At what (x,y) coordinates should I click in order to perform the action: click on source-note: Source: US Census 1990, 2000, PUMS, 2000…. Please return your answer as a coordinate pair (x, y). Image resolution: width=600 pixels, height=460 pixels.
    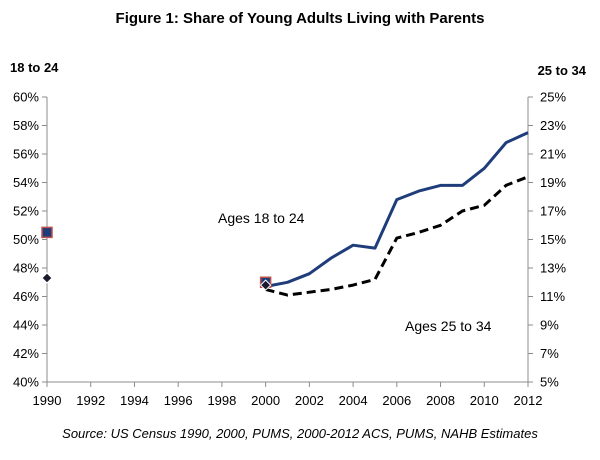
    Looking at the image, I should click on (300, 433).